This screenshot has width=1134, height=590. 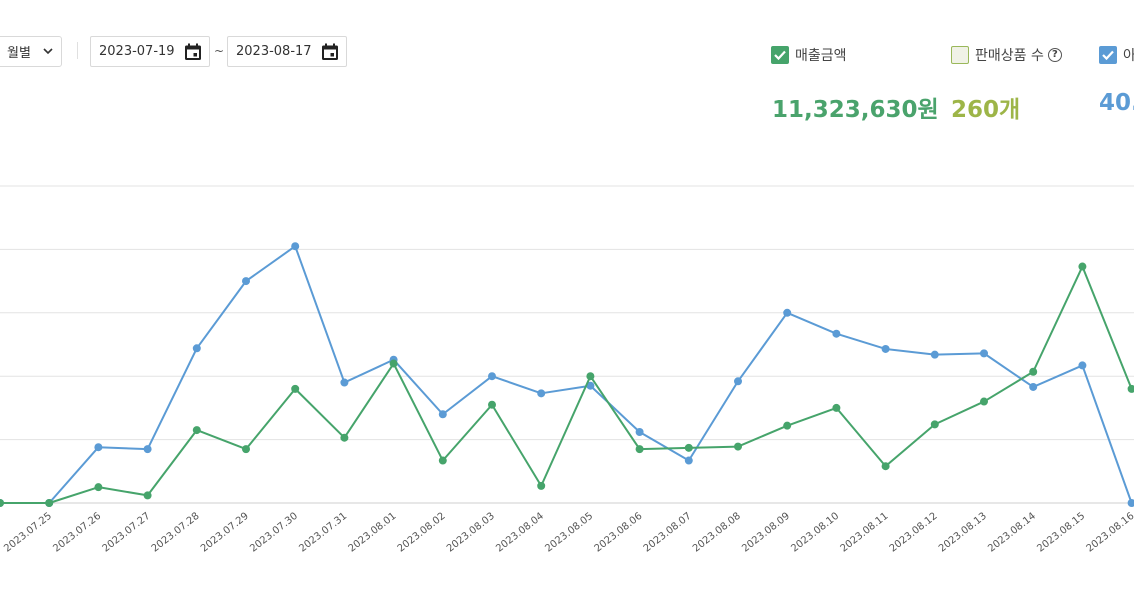 What do you see at coordinates (1109, 533) in the screenshot?
I see `x-tick-label: 2023.08.16` at bounding box center [1109, 533].